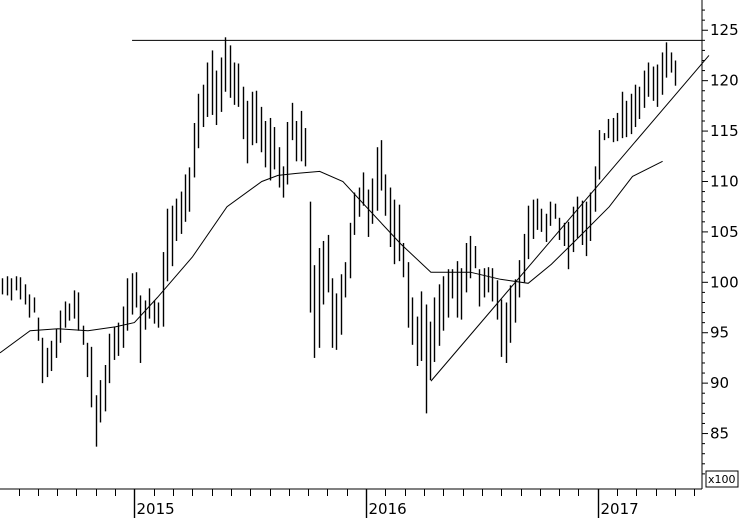 Image resolution: width=752 pixels, height=518 pixels. I want to click on y-tick-label: 115, so click(724, 131).